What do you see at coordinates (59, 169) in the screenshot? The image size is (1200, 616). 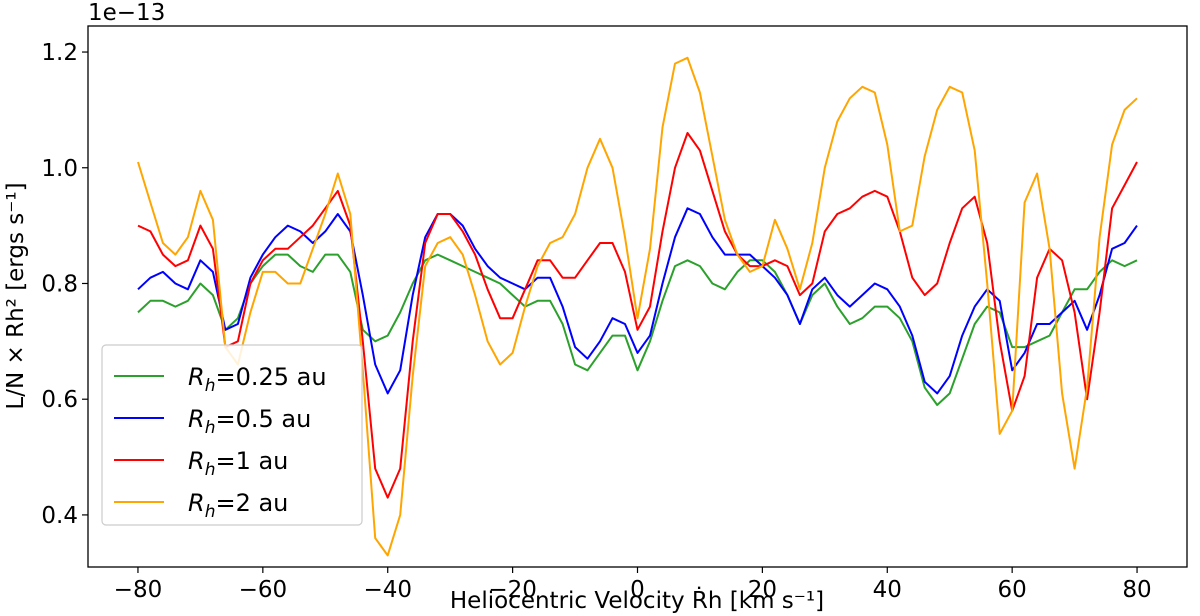 I see `y-tick-label: 1.0` at bounding box center [59, 169].